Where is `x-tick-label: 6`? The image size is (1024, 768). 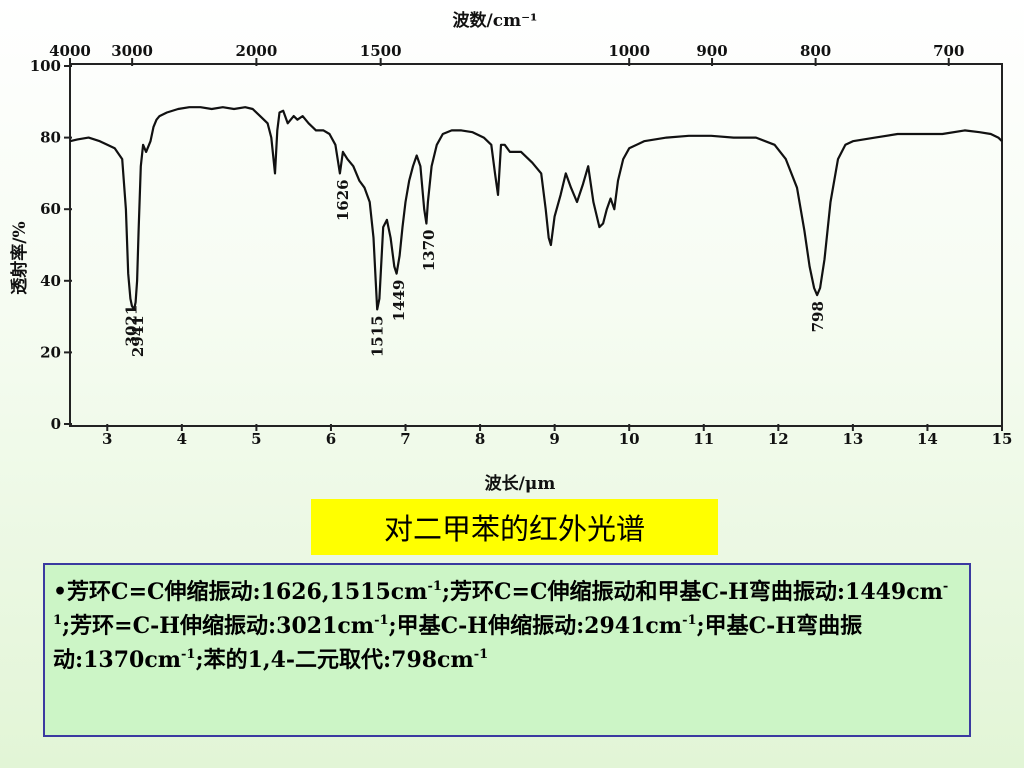
x-tick-label: 6 is located at coordinates (331, 439).